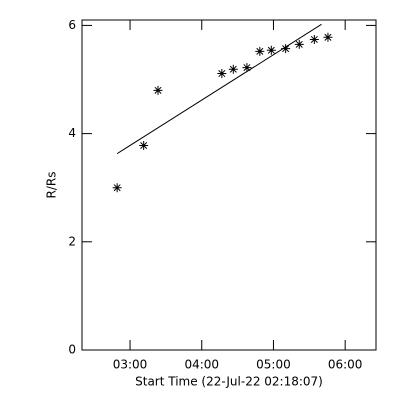  What do you see at coordinates (72, 25) in the screenshot?
I see `y-tick-label: 6` at bounding box center [72, 25].